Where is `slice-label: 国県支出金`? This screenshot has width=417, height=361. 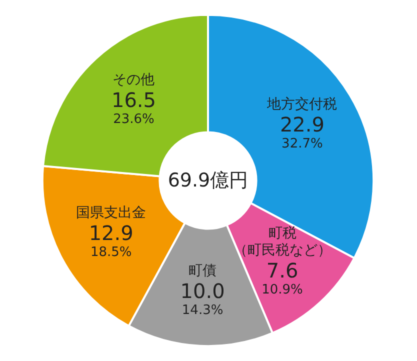
slice-label: 国県支出金 is located at coordinates (111, 212).